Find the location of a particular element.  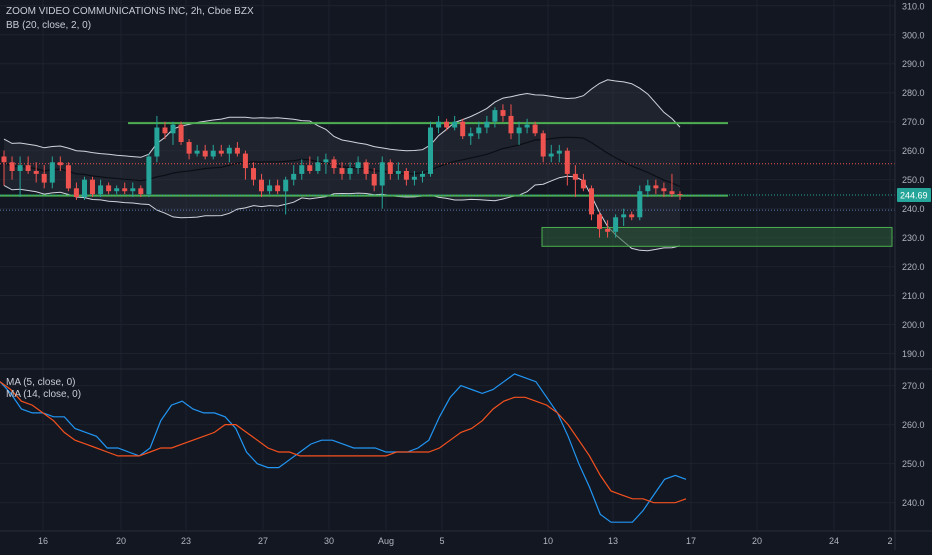

x-tick-label: 23 is located at coordinates (186, 541).